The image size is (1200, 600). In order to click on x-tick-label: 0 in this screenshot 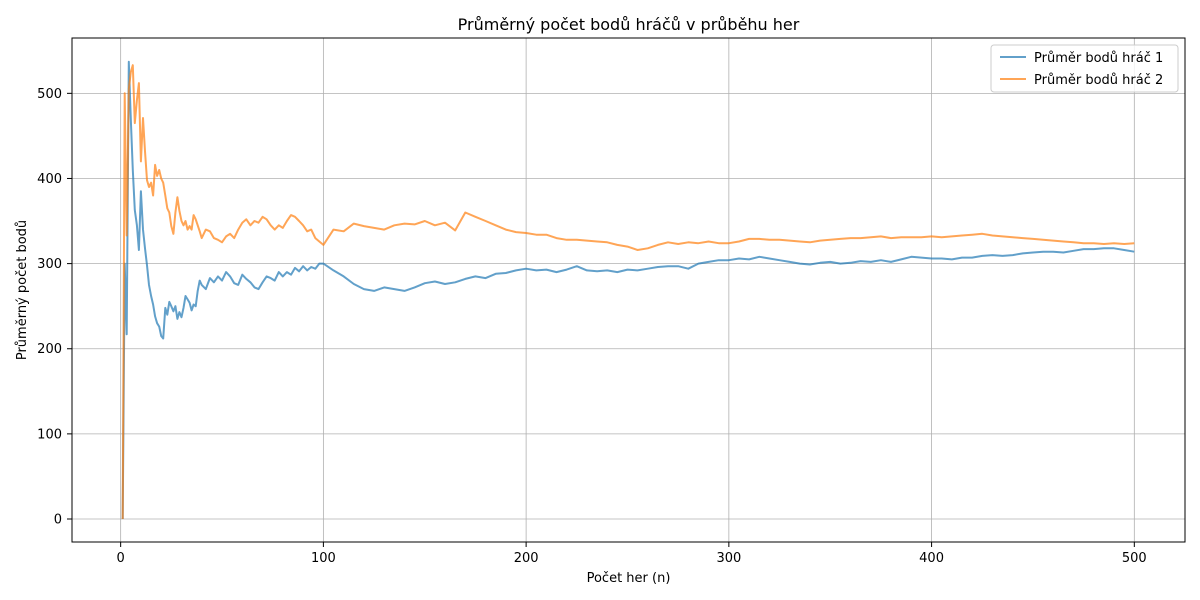, I will do `click(121, 558)`.